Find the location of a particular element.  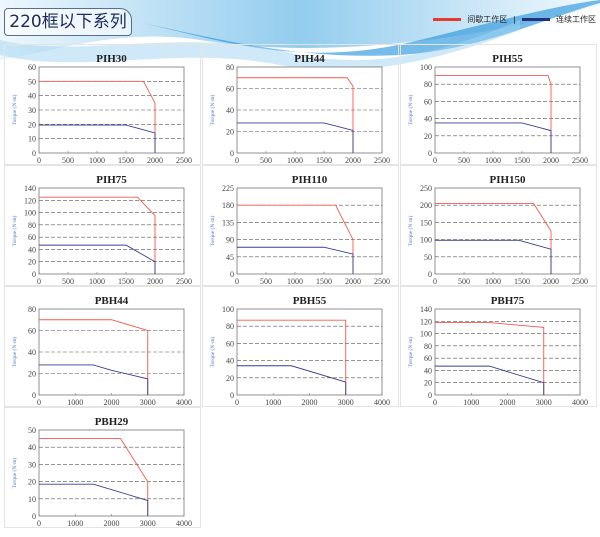

y-tick-label: 120 is located at coordinates (30, 200).